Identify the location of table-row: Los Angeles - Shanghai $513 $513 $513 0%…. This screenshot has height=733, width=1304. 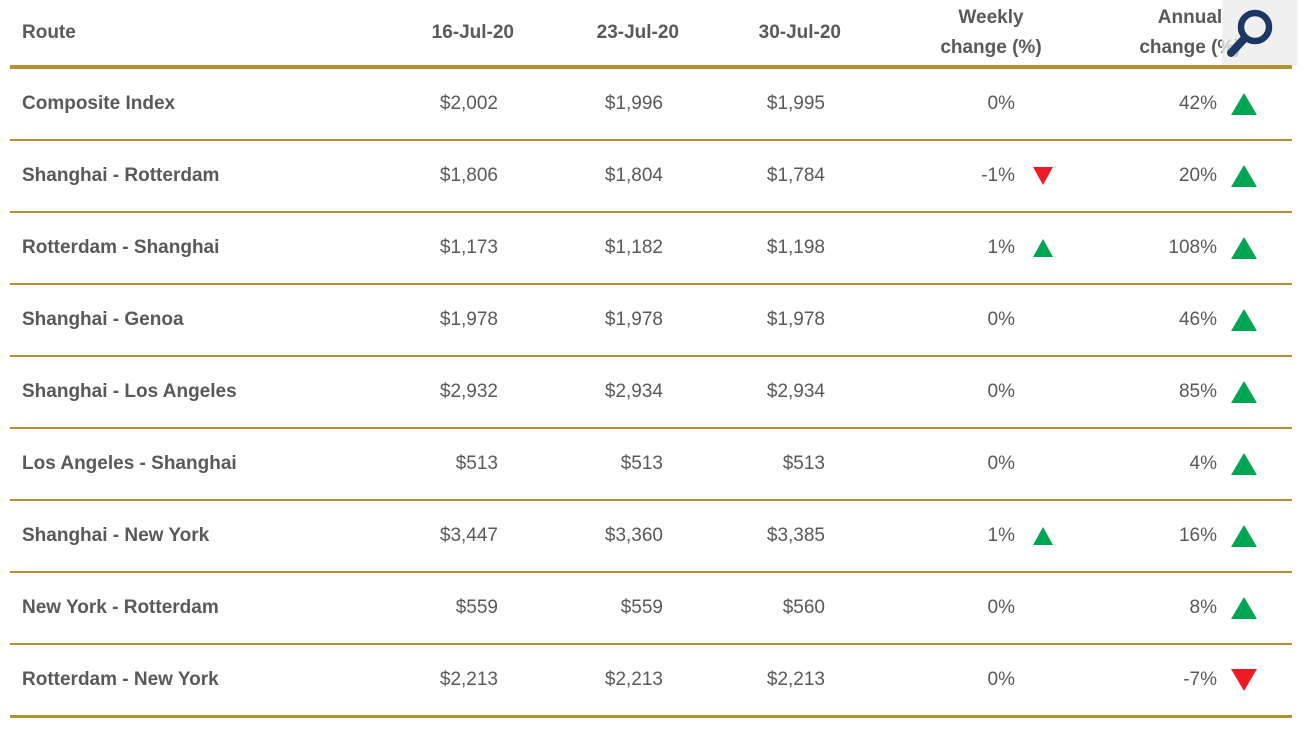
(651, 464).